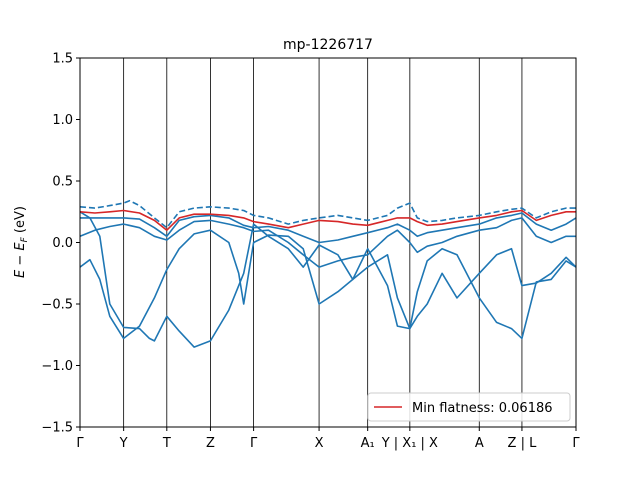 The width and height of the screenshot is (640, 480). What do you see at coordinates (123, 443) in the screenshot?
I see `x-tick-label: Y` at bounding box center [123, 443].